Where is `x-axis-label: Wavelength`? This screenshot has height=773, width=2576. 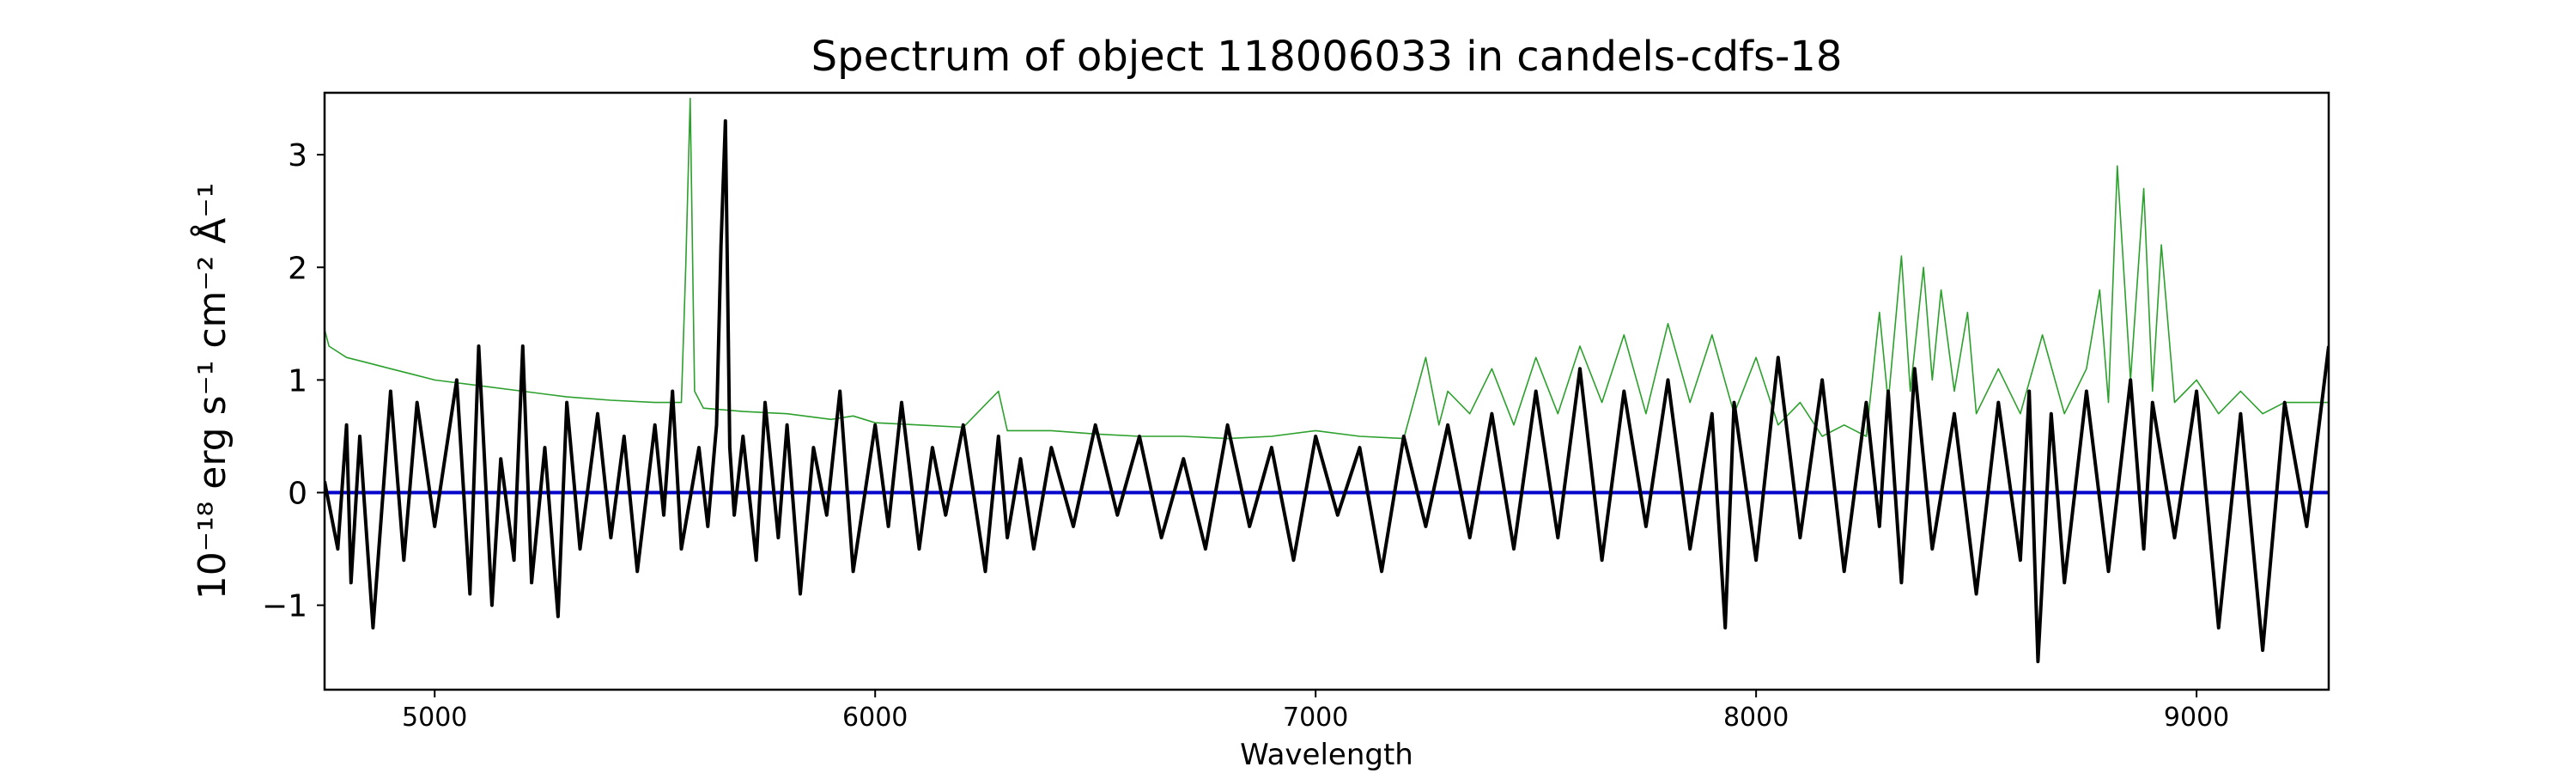
x-axis-label: Wavelength is located at coordinates (1327, 755).